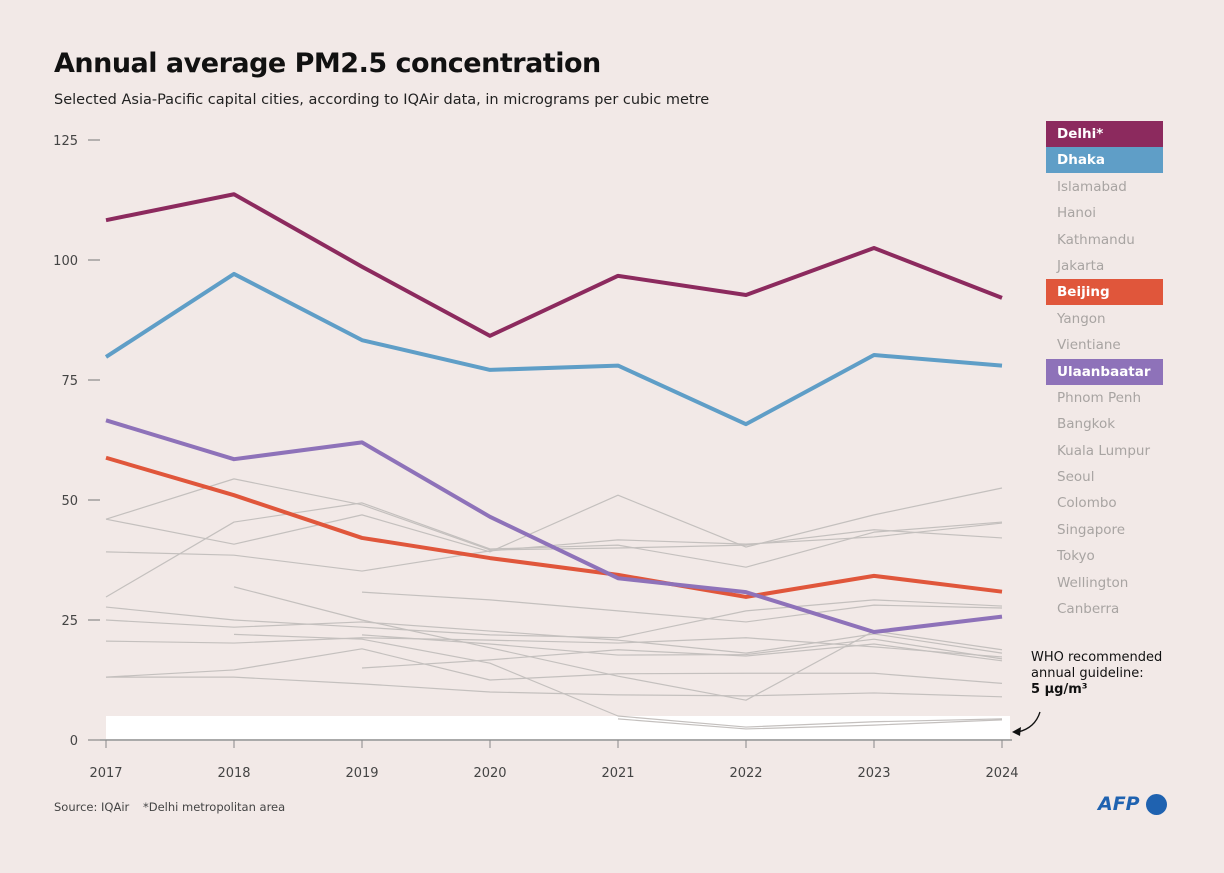 The width and height of the screenshot is (1224, 873). I want to click on y-tick-label: 125, so click(65, 141).